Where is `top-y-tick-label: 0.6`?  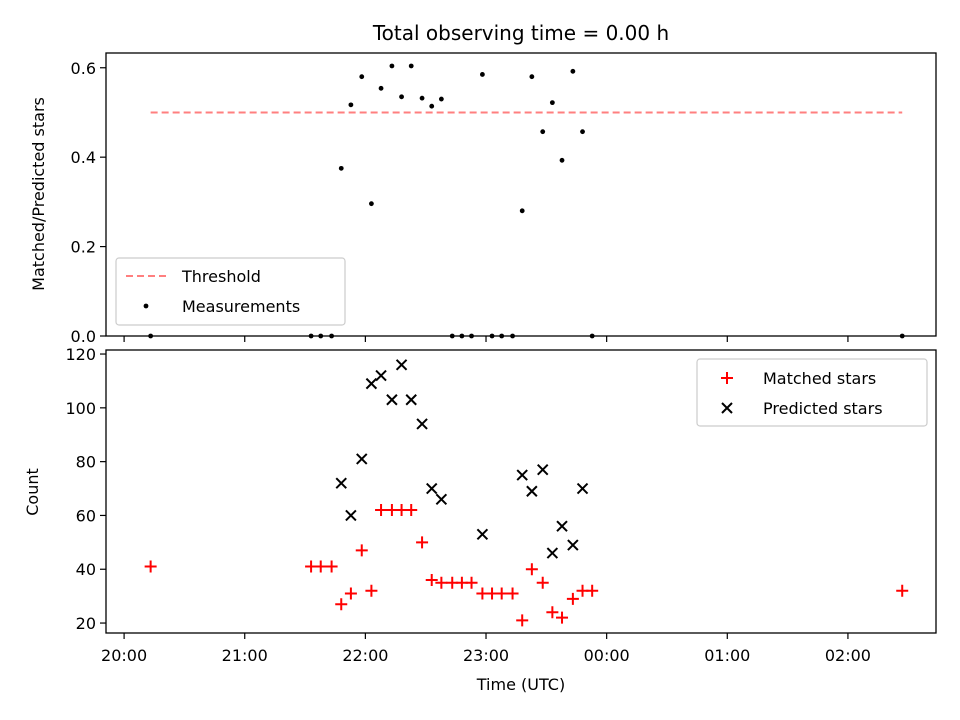
top-y-tick-label: 0.6 is located at coordinates (83, 68).